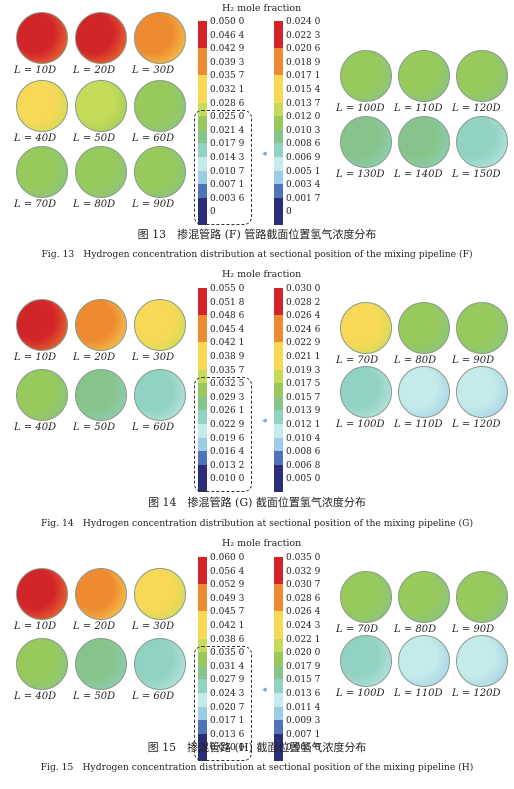 The width and height of the screenshot is (514, 789). Describe the element at coordinates (227, 411) in the screenshot. I see `colorbar-tick-label: 0.026 1` at that location.